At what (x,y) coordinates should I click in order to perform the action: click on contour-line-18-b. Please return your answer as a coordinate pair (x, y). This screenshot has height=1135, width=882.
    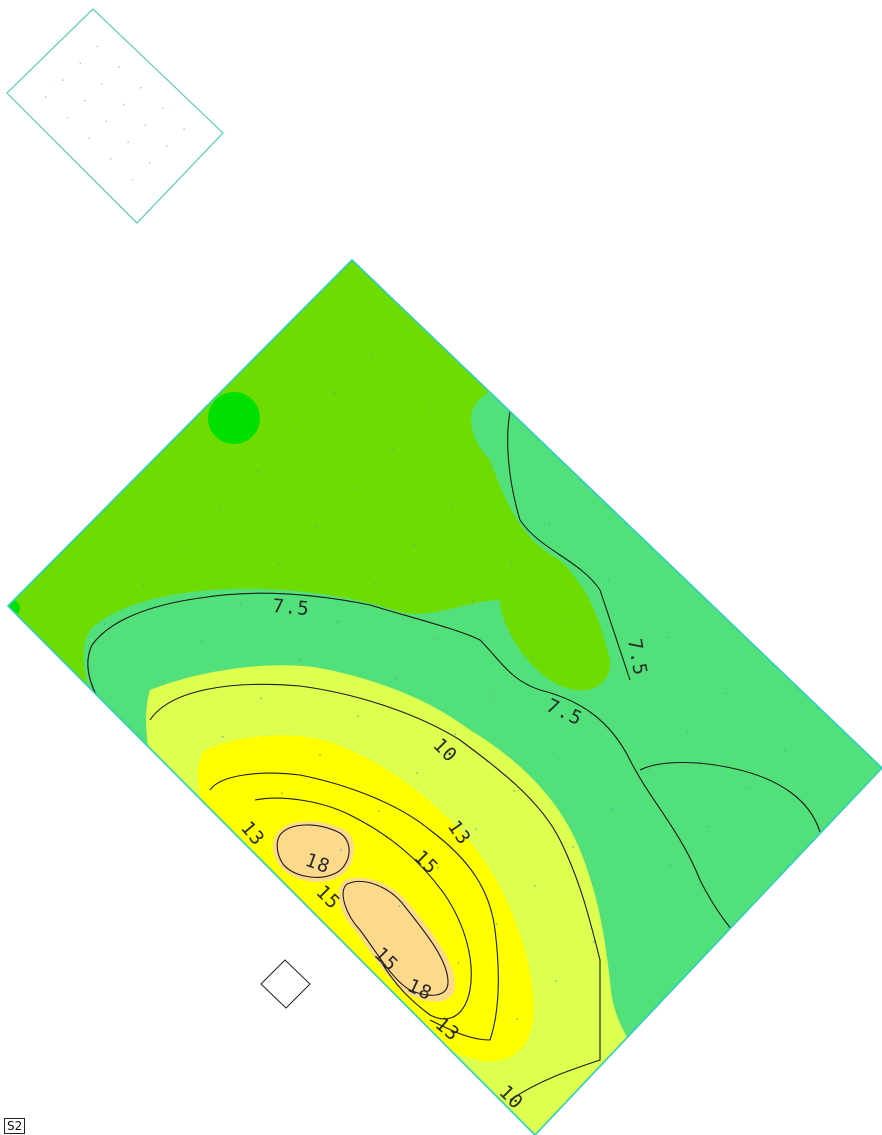
    Looking at the image, I should click on (395, 938).